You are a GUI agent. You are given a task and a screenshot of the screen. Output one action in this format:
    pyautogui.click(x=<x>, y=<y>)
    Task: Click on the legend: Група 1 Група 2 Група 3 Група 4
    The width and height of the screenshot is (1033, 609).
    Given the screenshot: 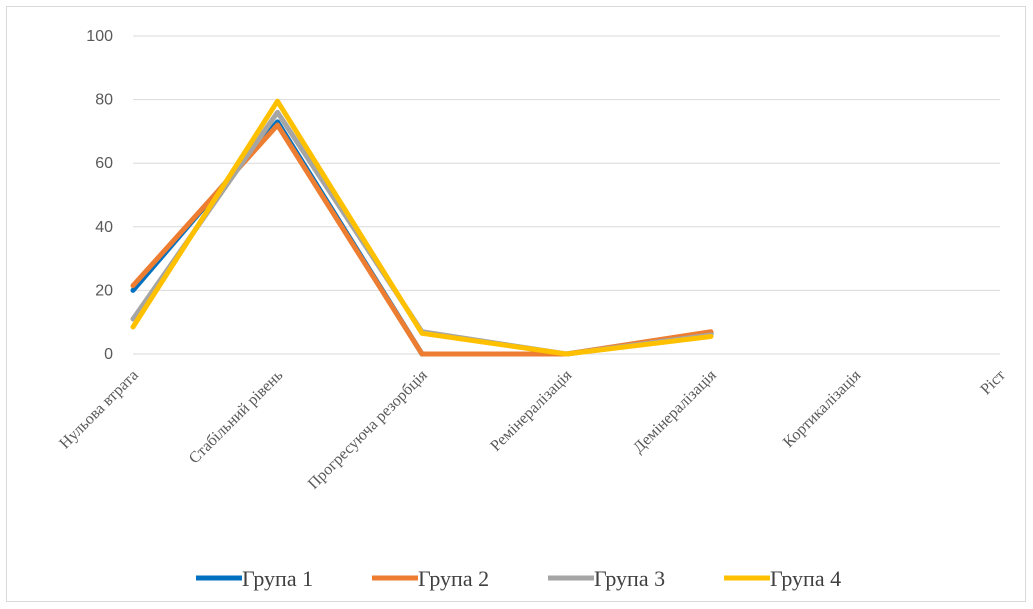 What is the action you would take?
    pyautogui.click(x=518, y=578)
    